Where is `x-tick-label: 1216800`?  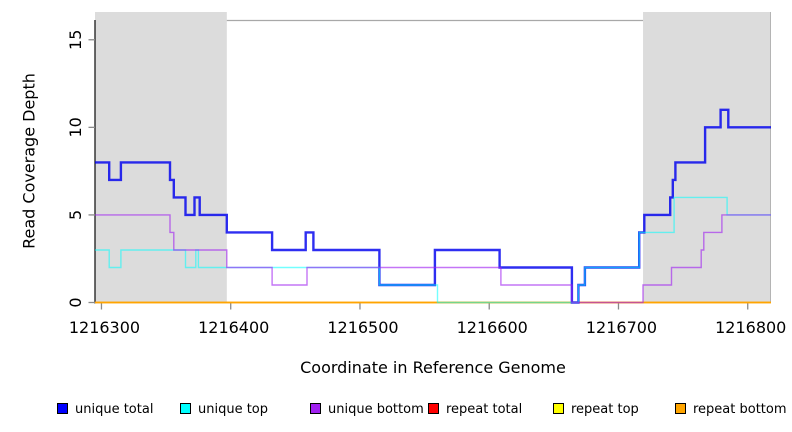 x-tick-label: 1216800 is located at coordinates (750, 327).